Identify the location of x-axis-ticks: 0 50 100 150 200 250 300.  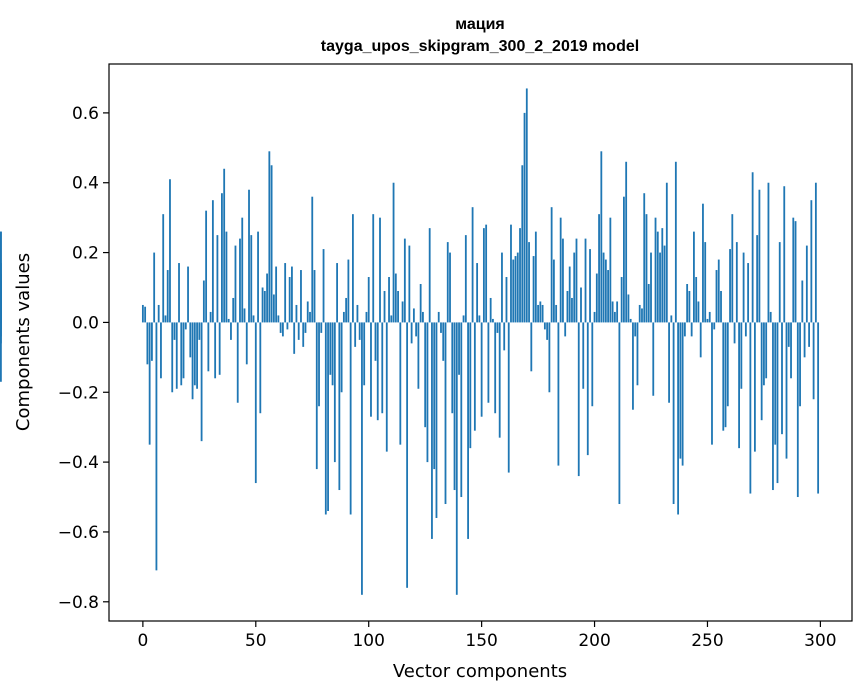
(487, 636).